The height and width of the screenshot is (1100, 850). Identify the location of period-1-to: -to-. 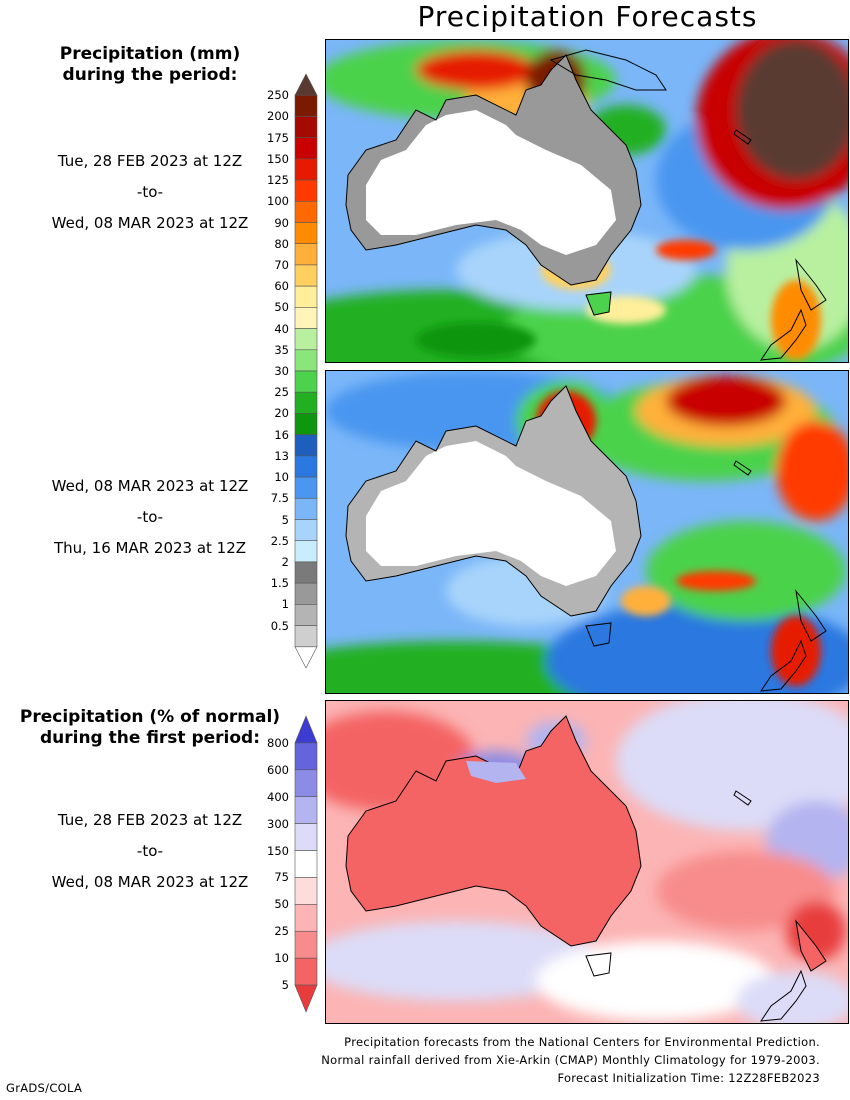
(150, 192).